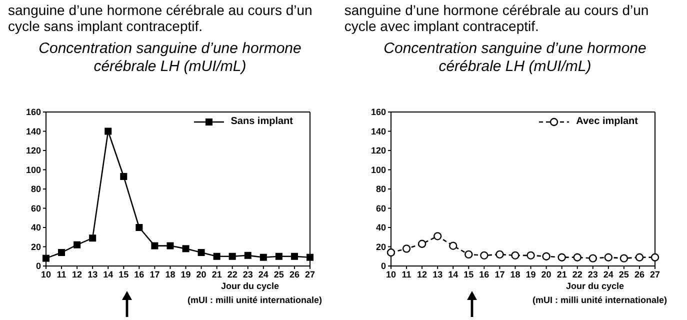 This screenshot has height=320, width=687. I want to click on text: sanguine d’une hormone cérébrale au cours d’un cycle sans implant contraceptif., so click(161, 18).